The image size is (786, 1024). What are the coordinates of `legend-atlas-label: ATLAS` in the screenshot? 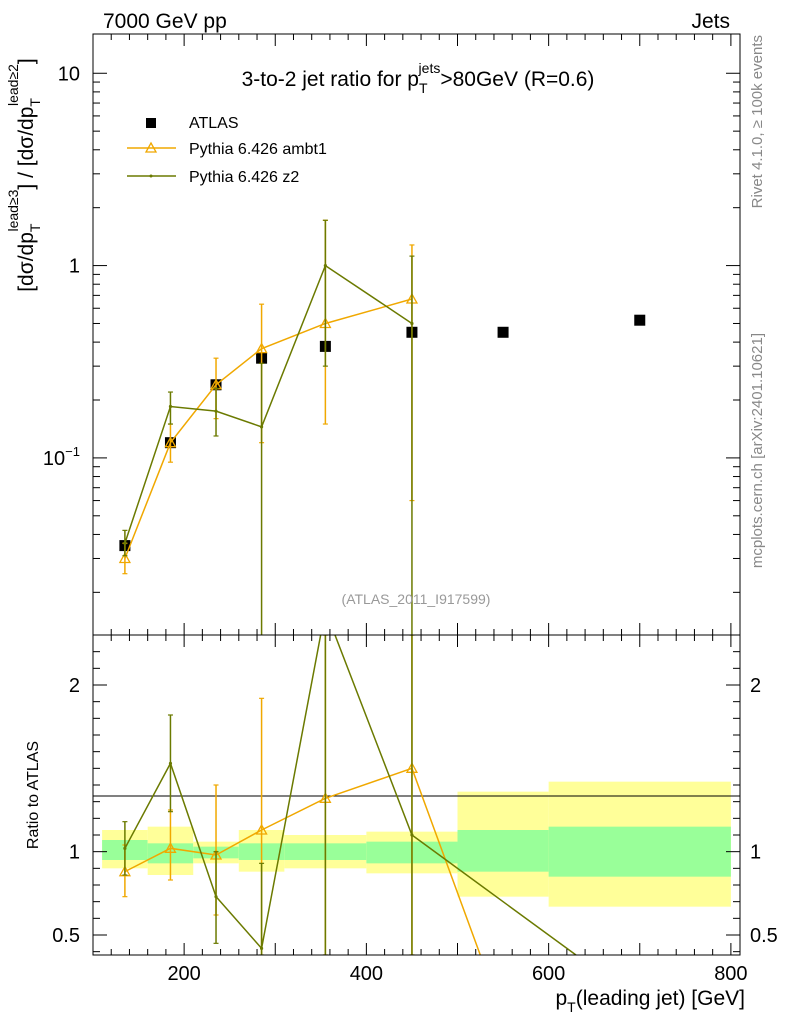 It's located at (214, 123).